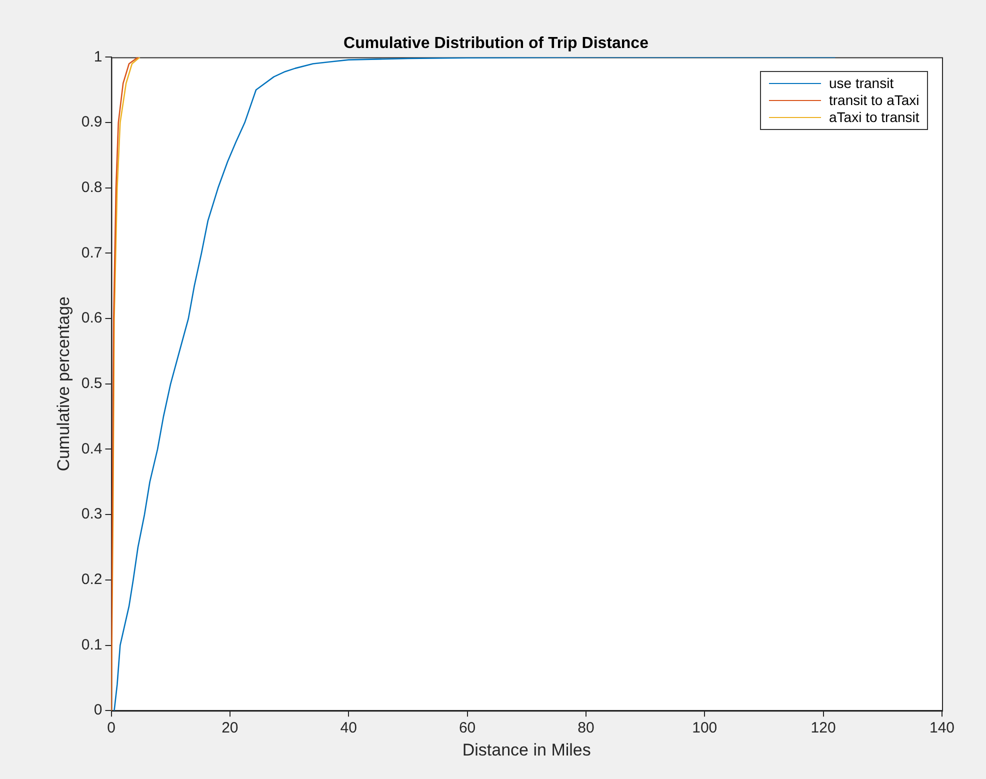 The image size is (986, 779). Describe the element at coordinates (526, 750) in the screenshot. I see `x-axis-title: Distance in Miles` at that location.